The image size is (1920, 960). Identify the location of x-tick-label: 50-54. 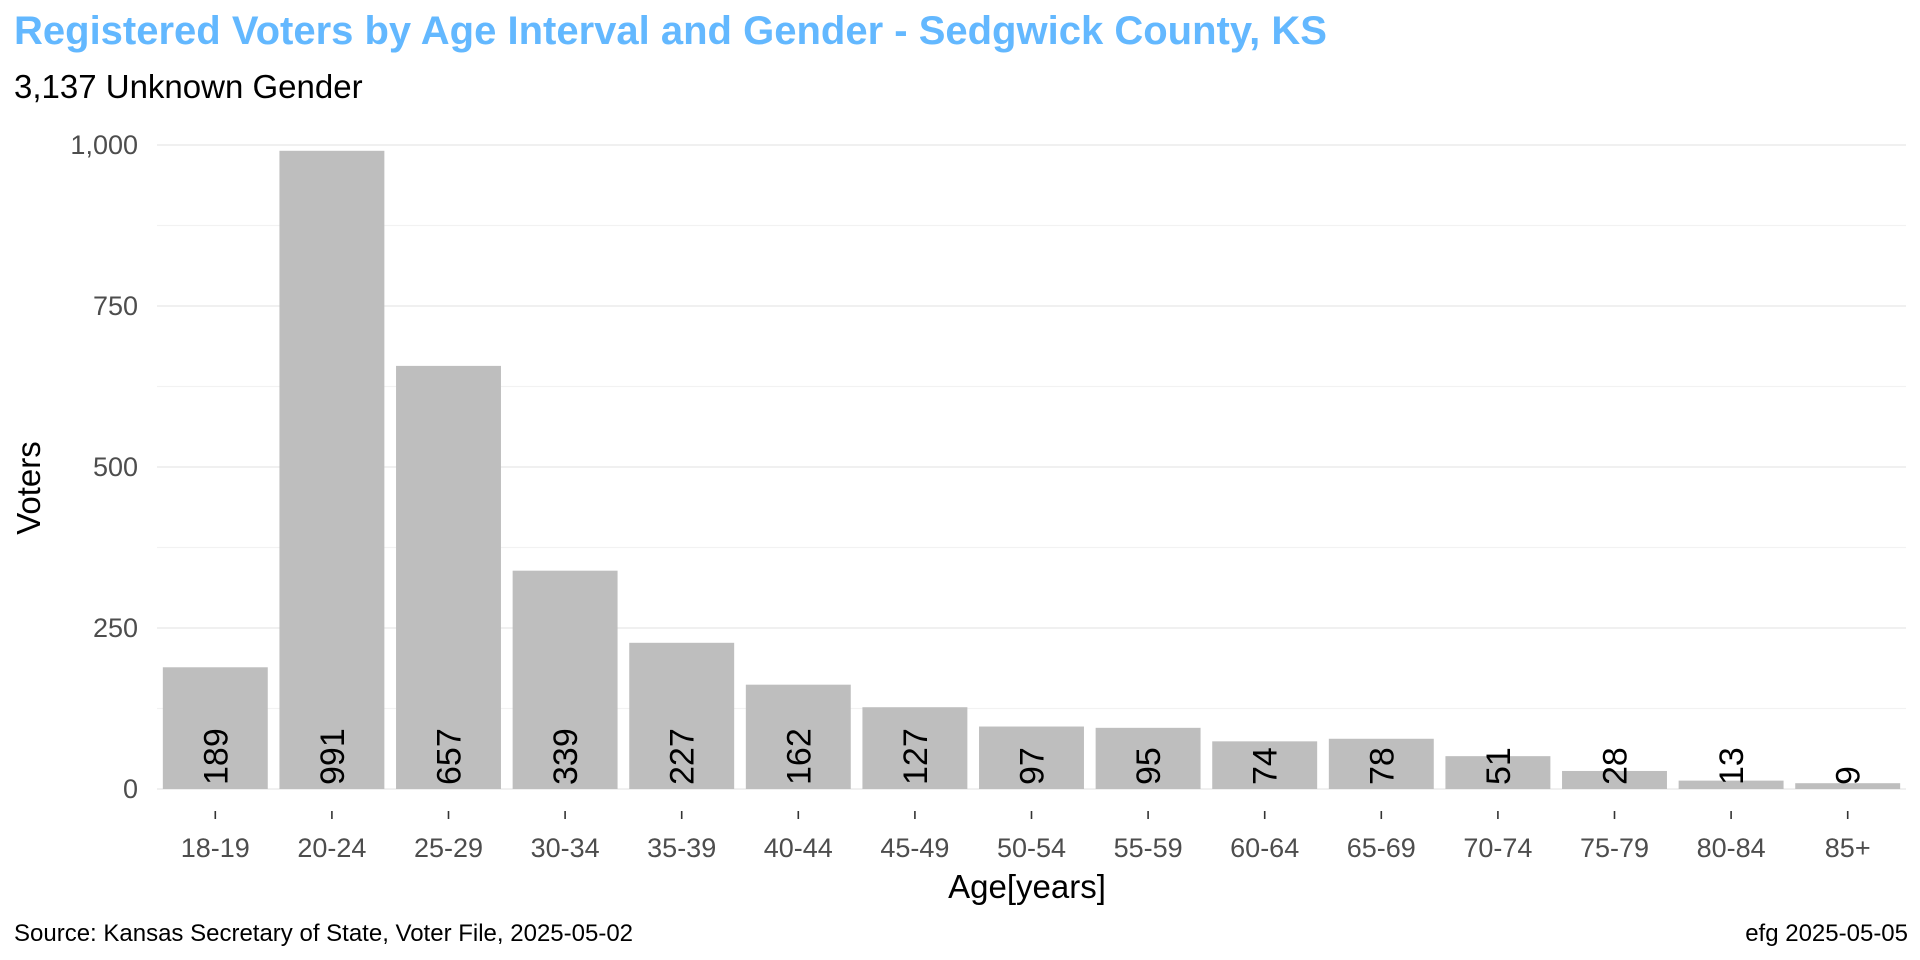
(1031, 848).